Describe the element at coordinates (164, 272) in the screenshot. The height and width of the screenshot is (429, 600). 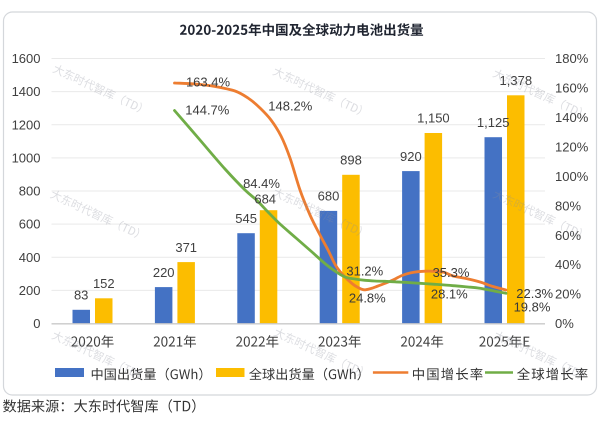
I see `svg-text: 220` at that location.